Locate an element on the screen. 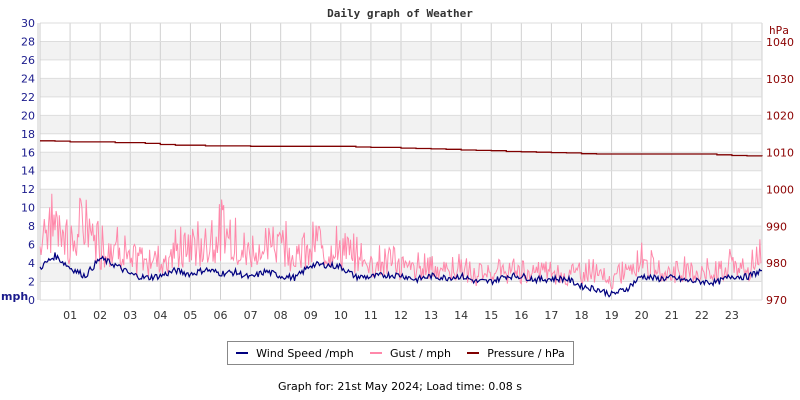 This screenshot has width=800, height=400. svg-text: 24 is located at coordinates (28, 78).